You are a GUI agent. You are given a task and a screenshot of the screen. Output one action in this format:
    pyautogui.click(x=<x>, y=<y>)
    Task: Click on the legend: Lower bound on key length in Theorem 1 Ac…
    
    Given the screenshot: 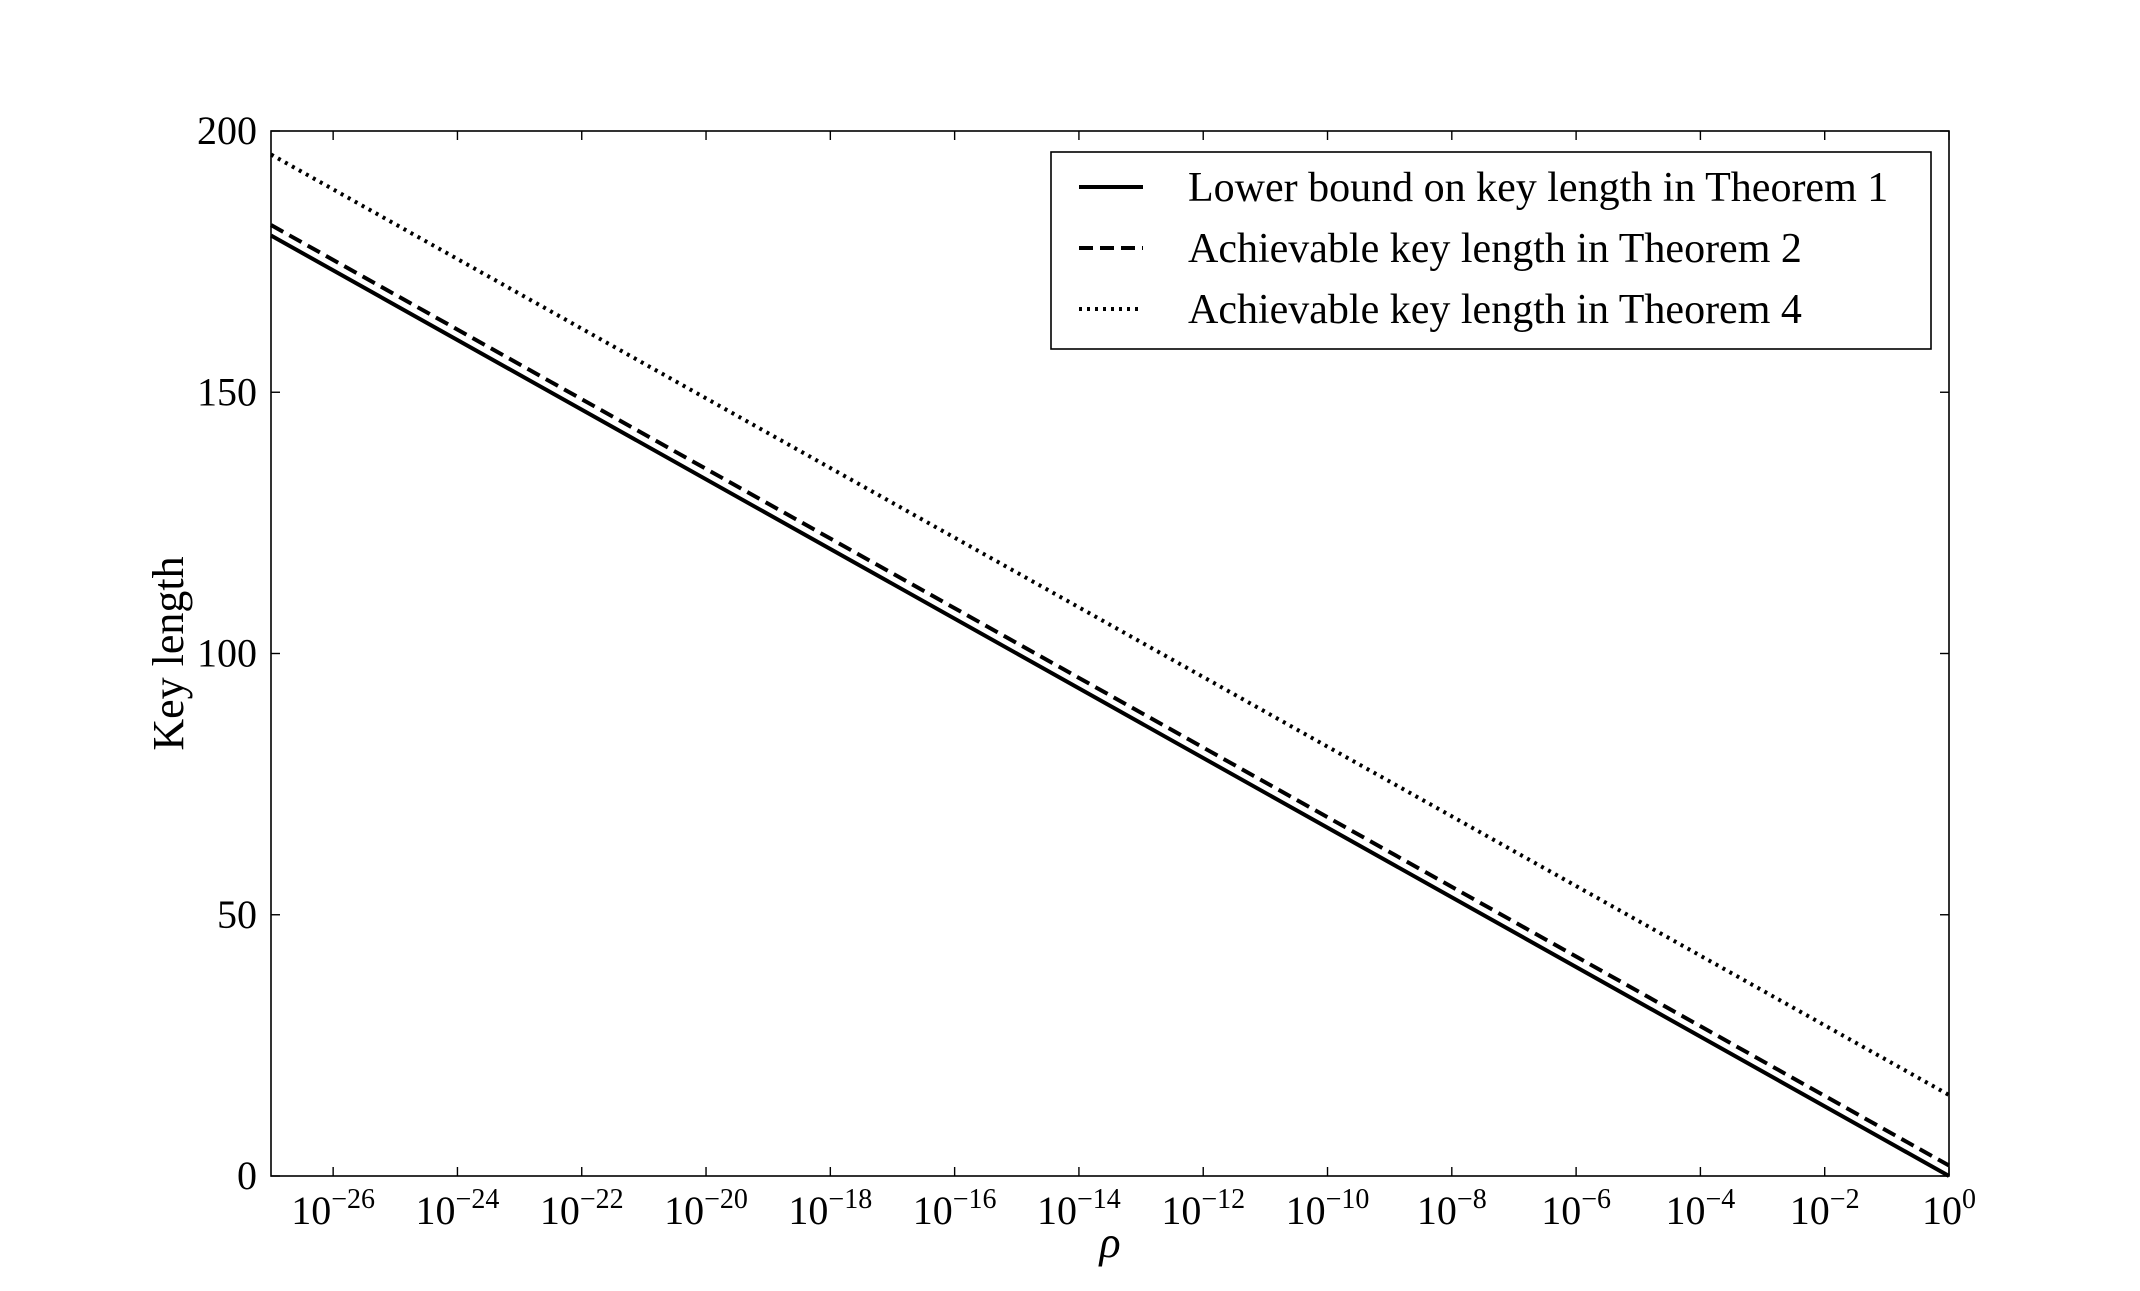 What is the action you would take?
    pyautogui.click(x=1491, y=250)
    